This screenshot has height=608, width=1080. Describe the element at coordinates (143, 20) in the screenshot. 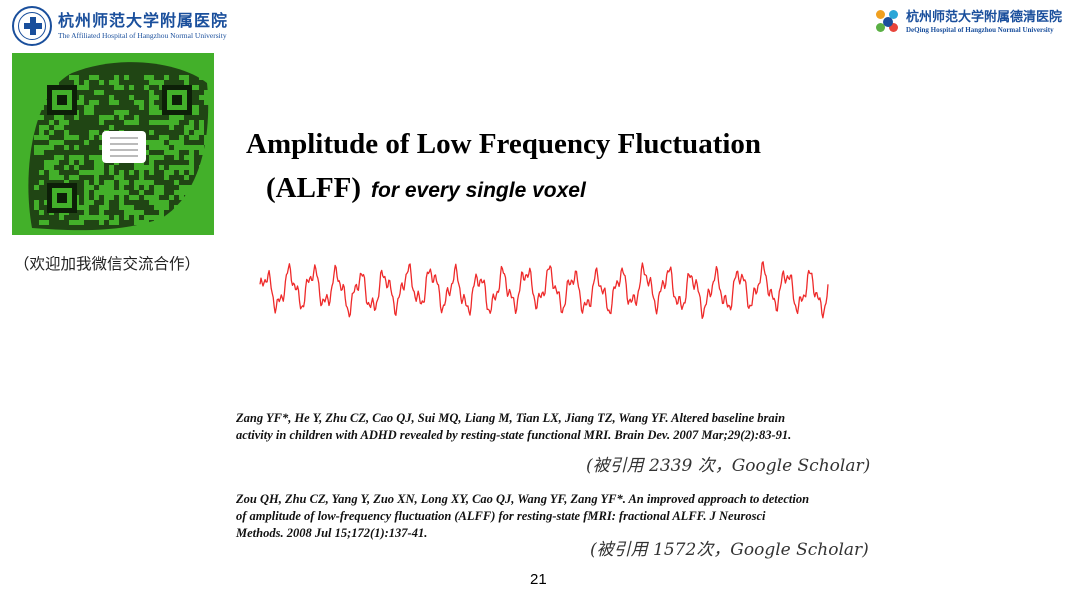

I see `left-logo-name-cn: 杭州师范大学附属医院` at that location.